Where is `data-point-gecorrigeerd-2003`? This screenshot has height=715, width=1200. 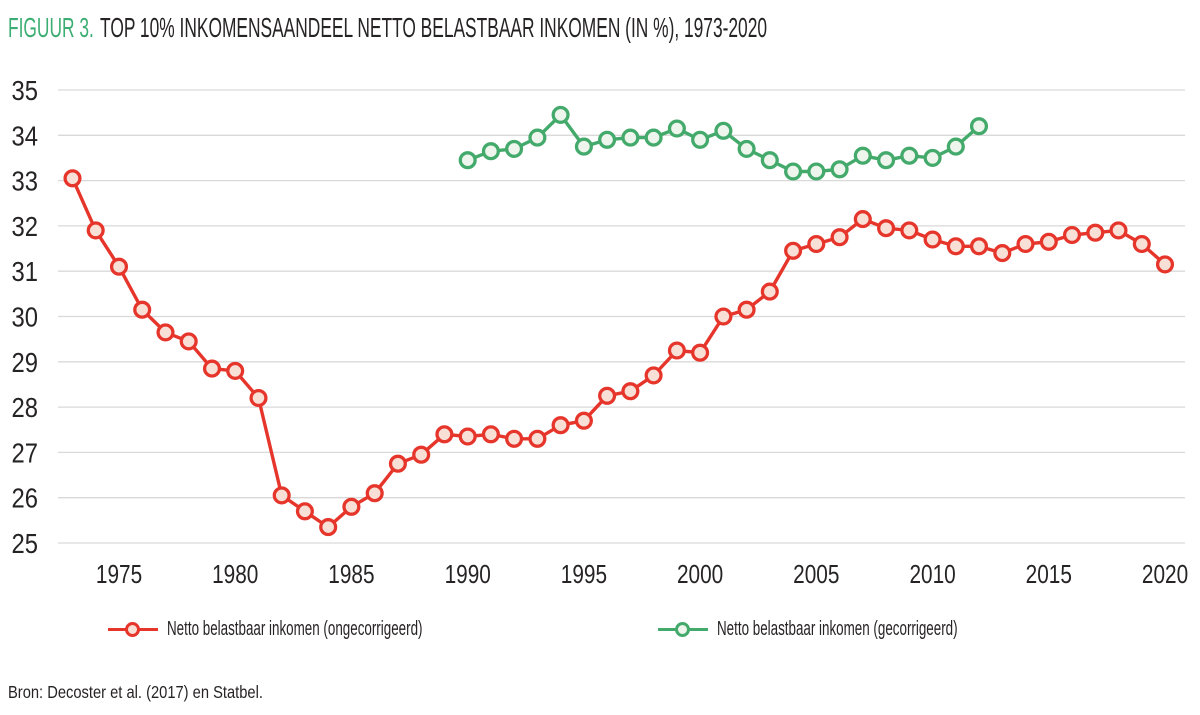 data-point-gecorrigeerd-2003 is located at coordinates (769, 160).